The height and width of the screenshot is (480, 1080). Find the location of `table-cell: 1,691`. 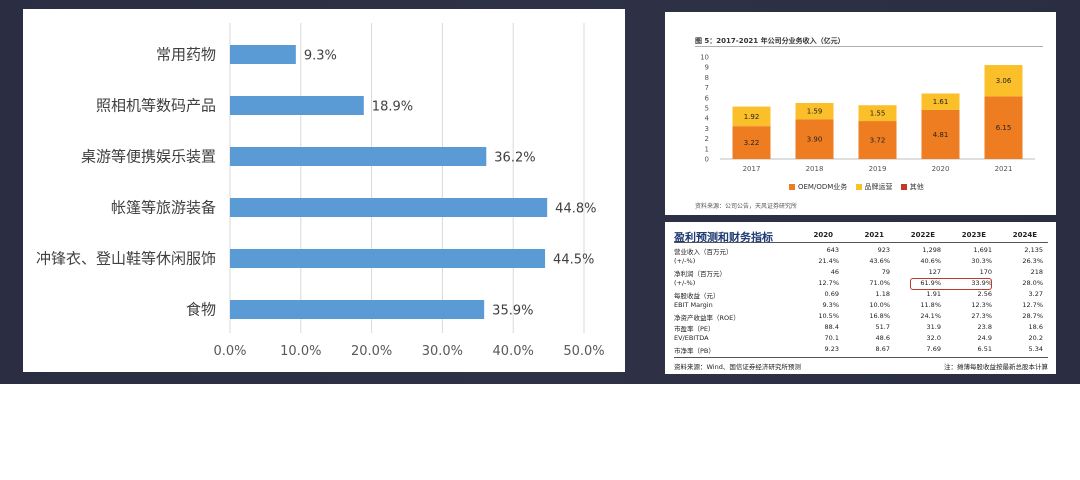

table-cell: 1,691 is located at coordinates (982, 250).